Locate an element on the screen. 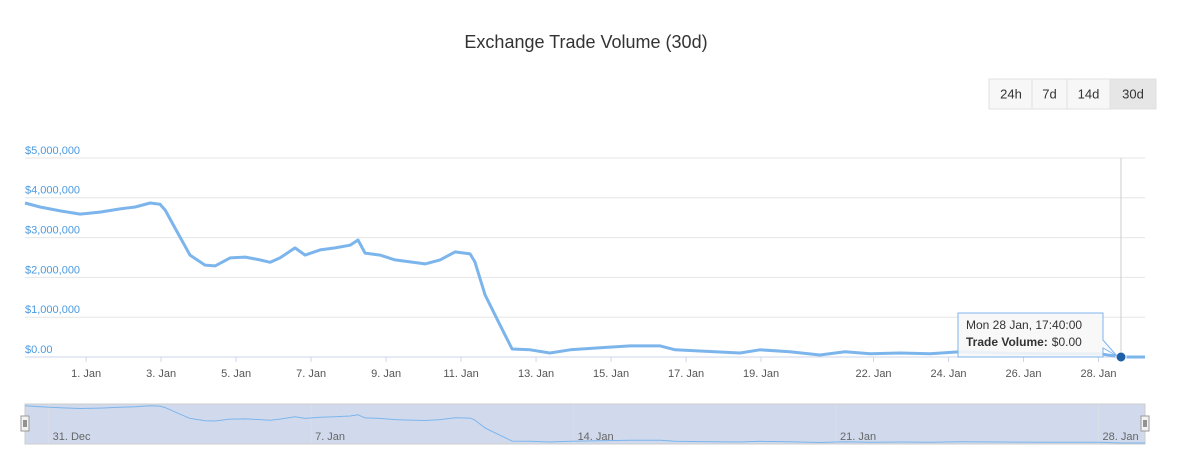 The image size is (1179, 468). y-tick-label: $1,000,000 is located at coordinates (52, 310).